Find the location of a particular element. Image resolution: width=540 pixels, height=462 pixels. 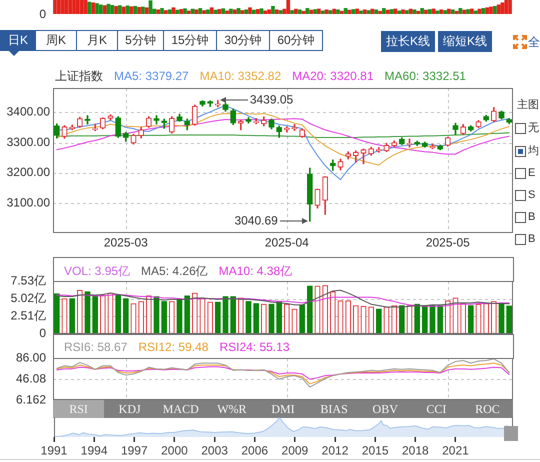

text: MA10: 3352.82 is located at coordinates (241, 76).